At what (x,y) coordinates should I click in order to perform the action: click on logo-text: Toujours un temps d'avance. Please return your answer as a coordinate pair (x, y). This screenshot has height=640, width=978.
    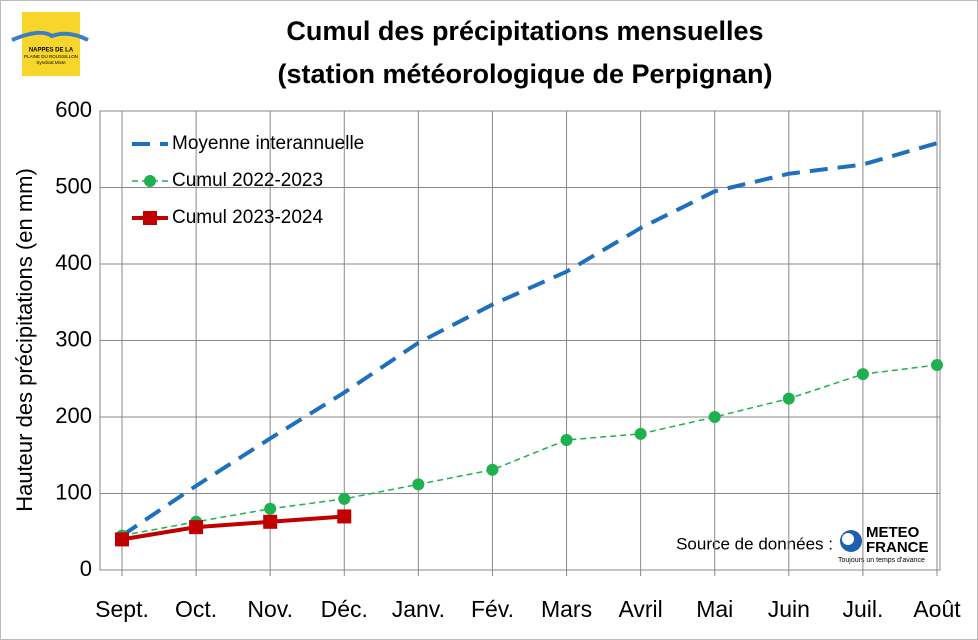
    Looking at the image, I should click on (881, 560).